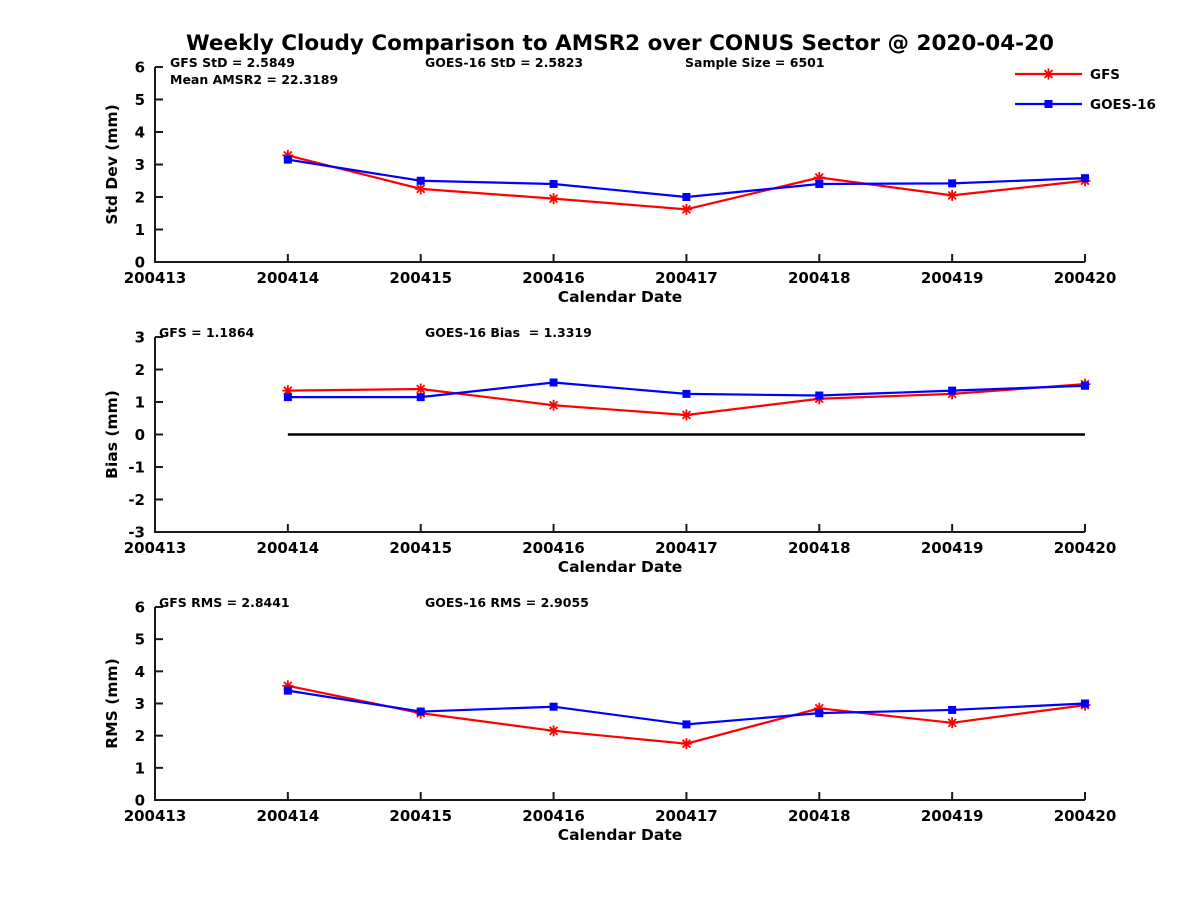  Describe the element at coordinates (755, 62) in the screenshot. I see `stat-annotation: Sample Size = 6501` at that location.